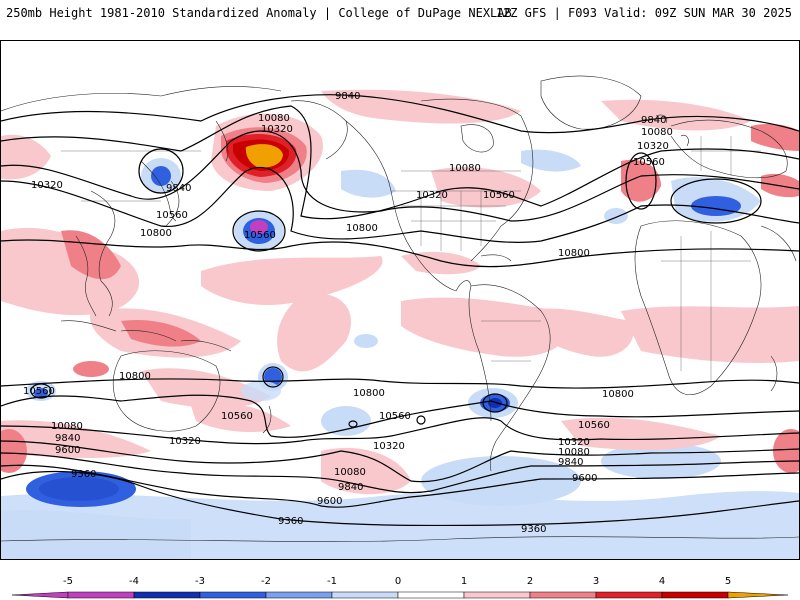 The height and width of the screenshot is (600, 800). I want to click on colorbar-bar, so click(400, 595).